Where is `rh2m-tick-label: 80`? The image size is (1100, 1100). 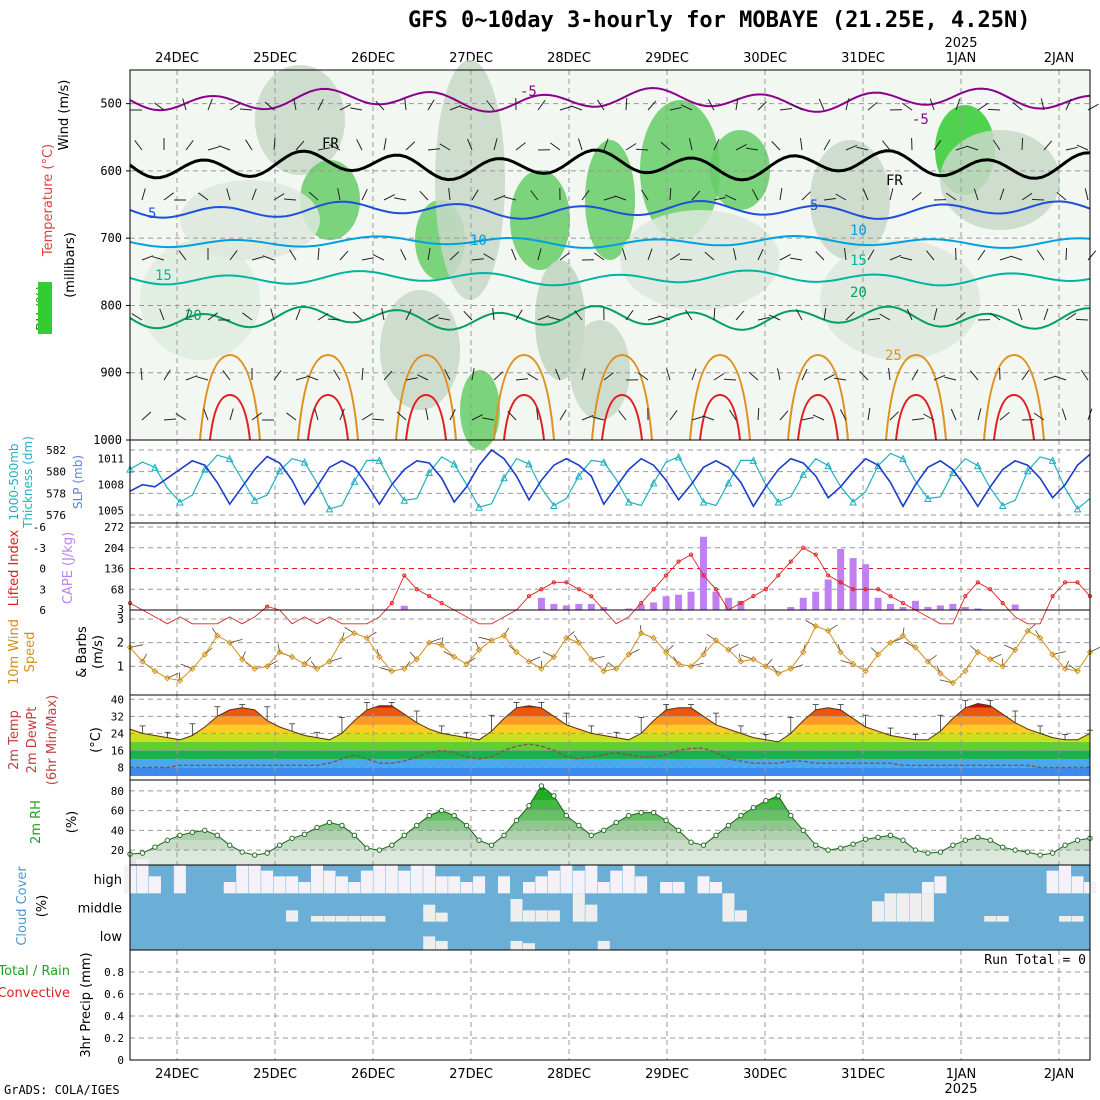
rh2m-tick-label: 80 is located at coordinates (117, 791).